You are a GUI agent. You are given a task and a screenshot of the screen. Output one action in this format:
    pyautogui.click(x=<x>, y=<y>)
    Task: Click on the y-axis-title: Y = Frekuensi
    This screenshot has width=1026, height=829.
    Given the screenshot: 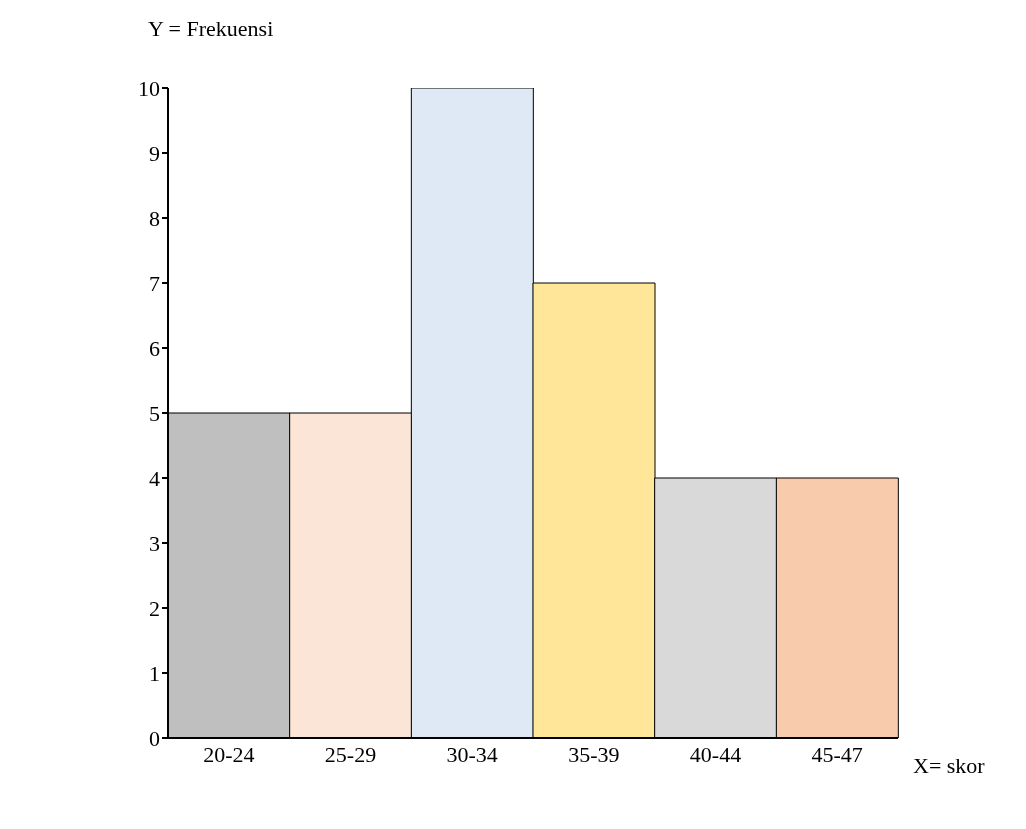 What is the action you would take?
    pyautogui.click(x=211, y=29)
    